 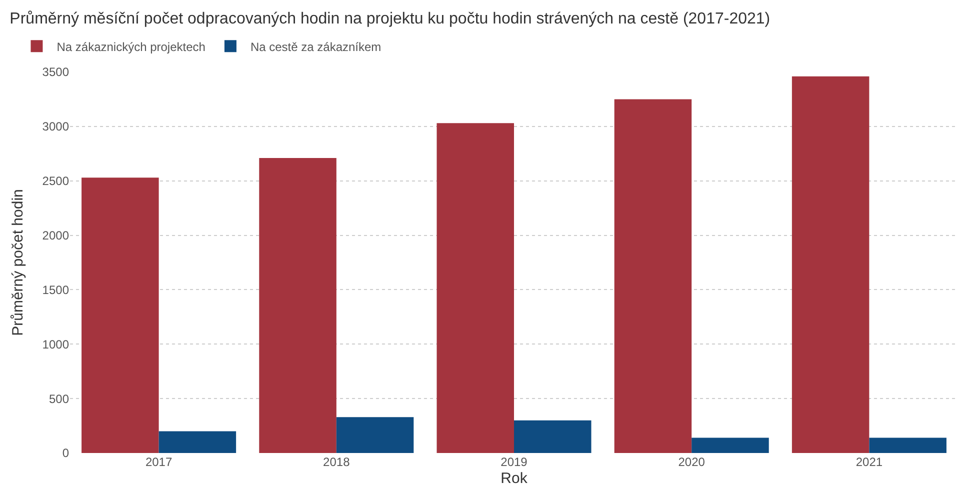 I want to click on y-tick-label: 3000, so click(x=56, y=127).